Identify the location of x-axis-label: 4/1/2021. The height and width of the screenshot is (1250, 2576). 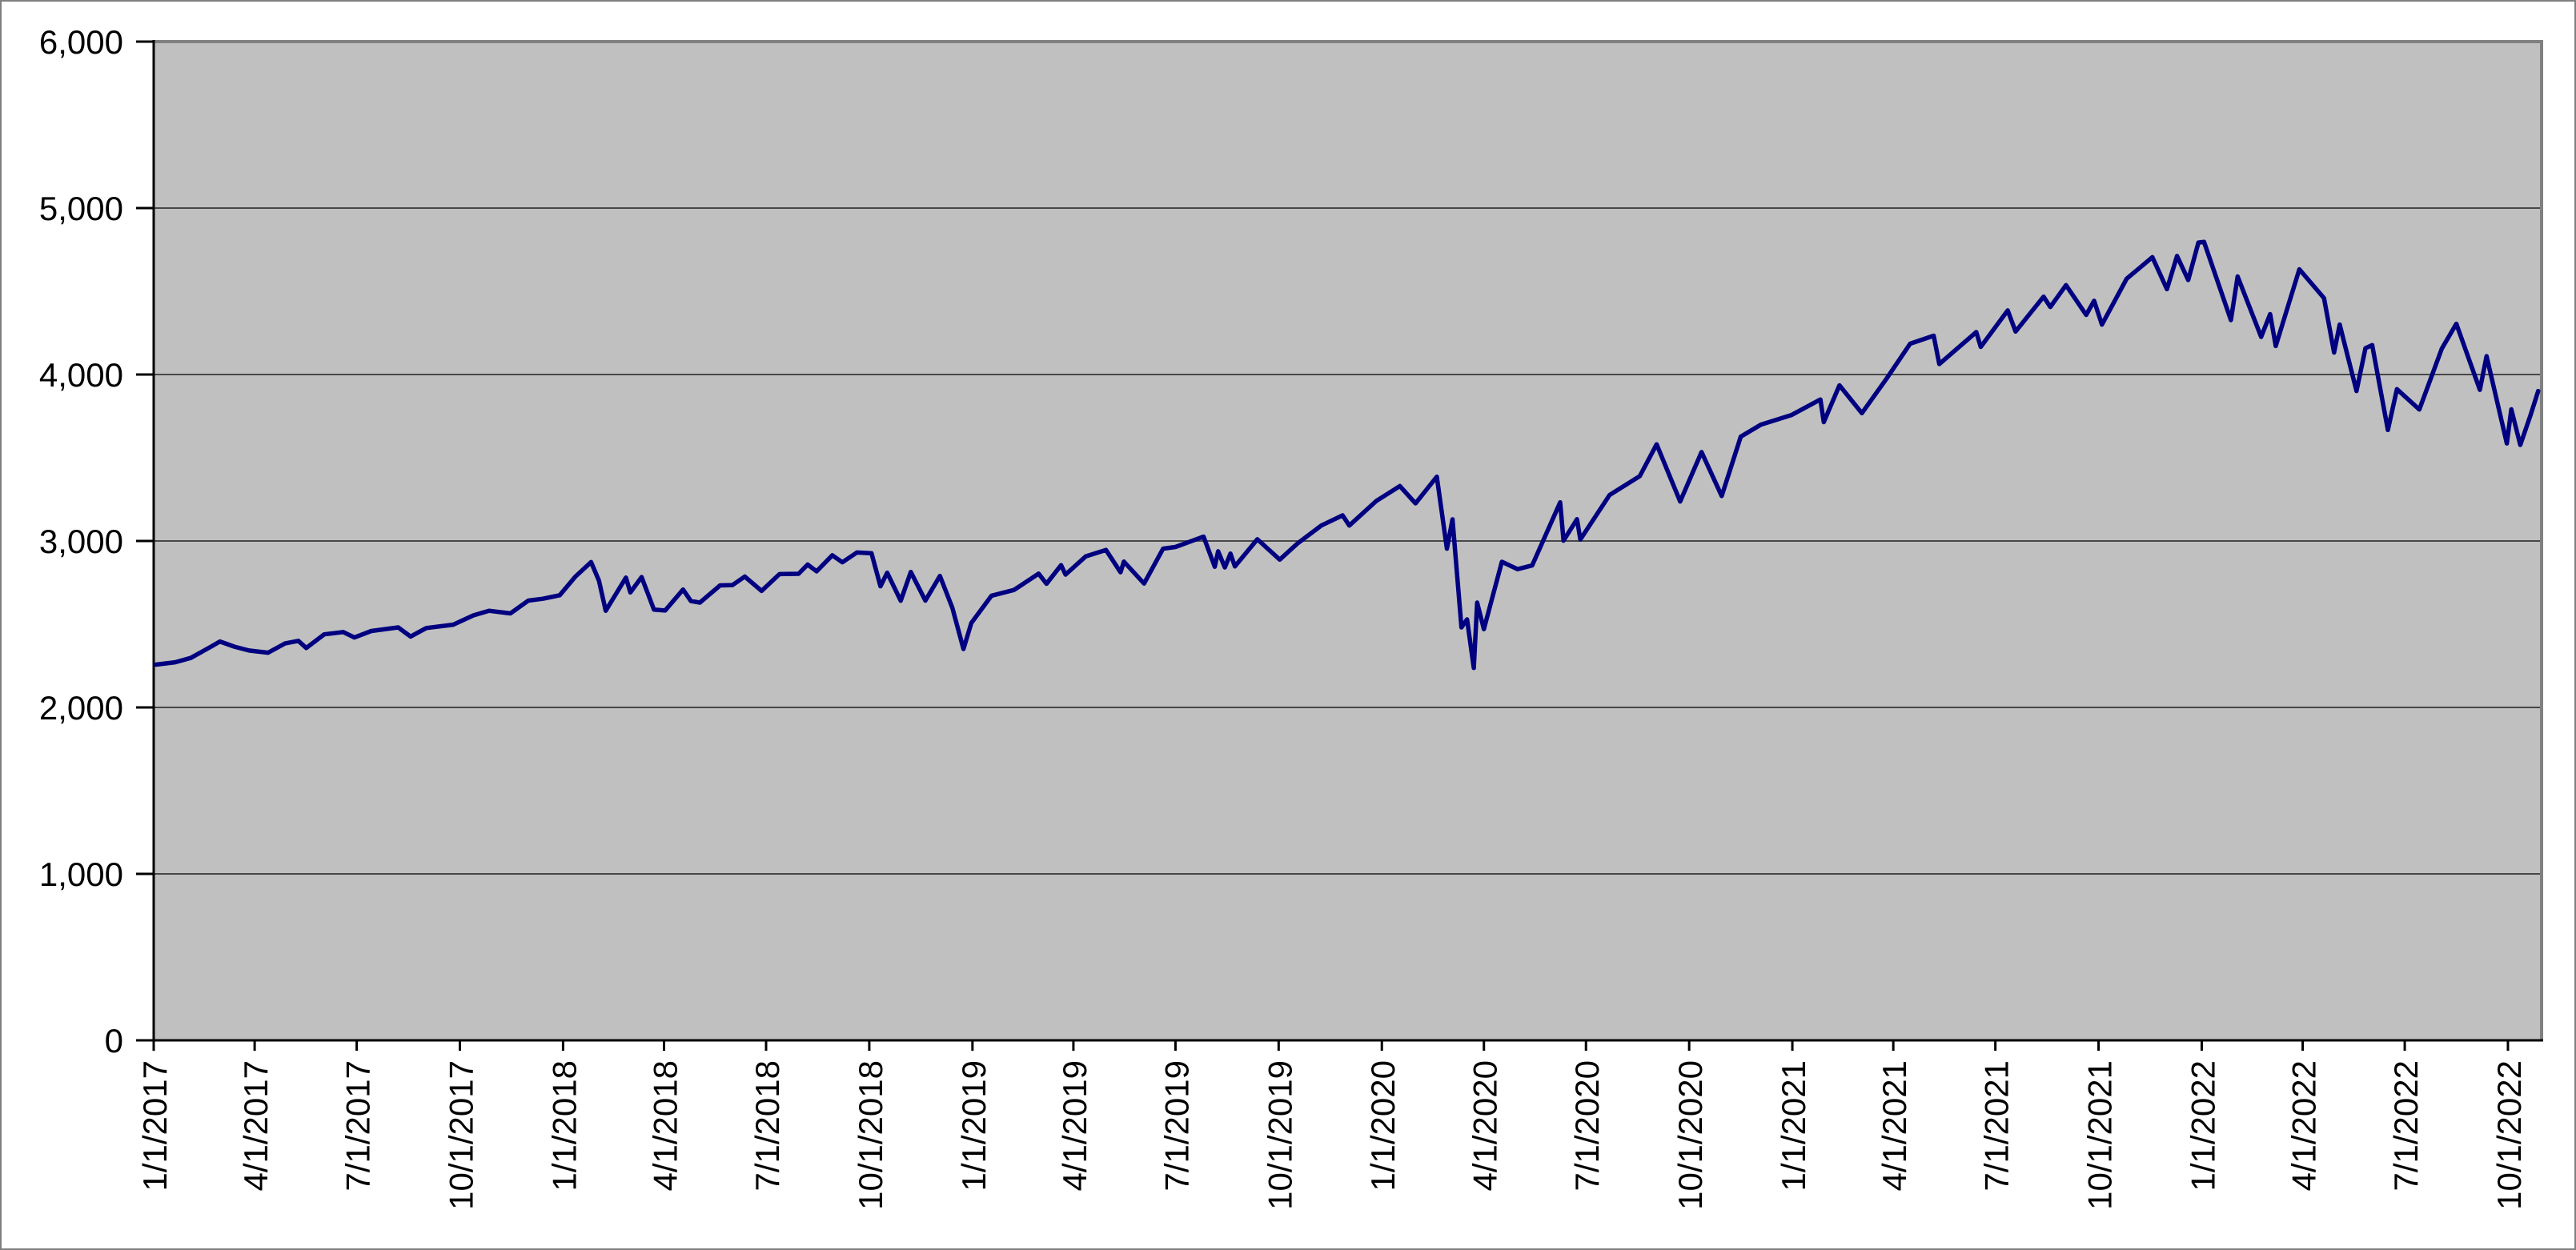
(1895, 1126).